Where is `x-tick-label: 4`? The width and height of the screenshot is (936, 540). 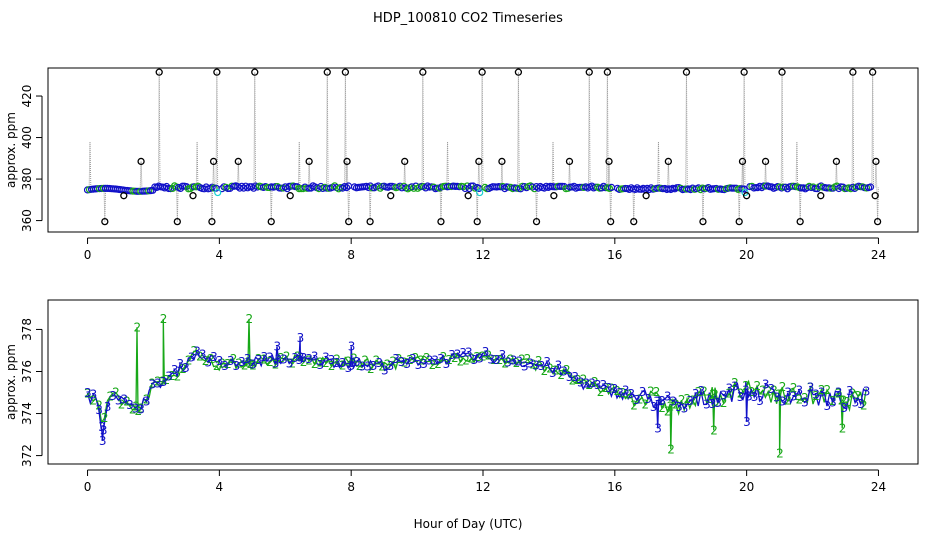
x-tick-label: 4 is located at coordinates (220, 487).